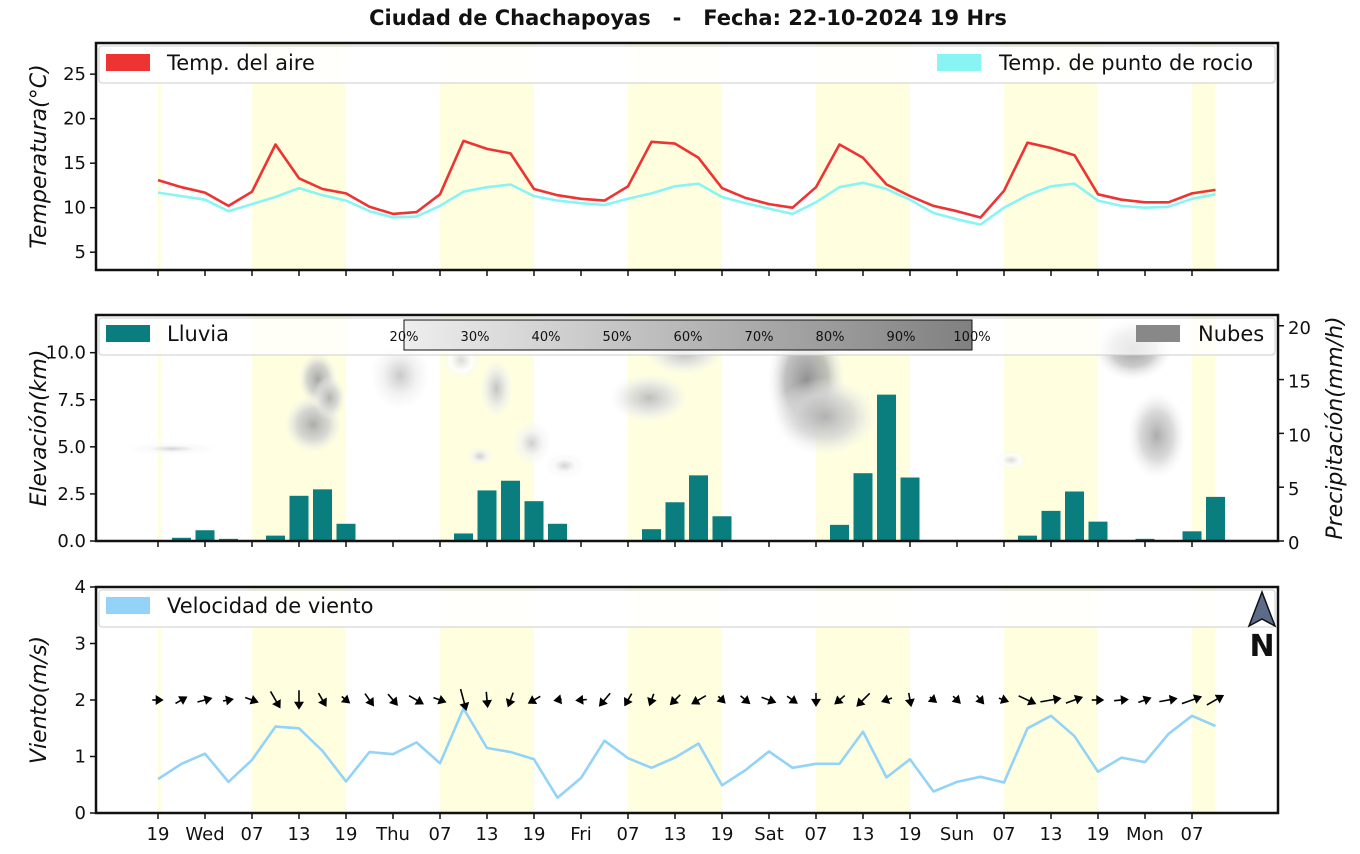 The width and height of the screenshot is (1360, 854). What do you see at coordinates (1145, 834) in the screenshot?
I see `x-tick-label: Mon` at bounding box center [1145, 834].